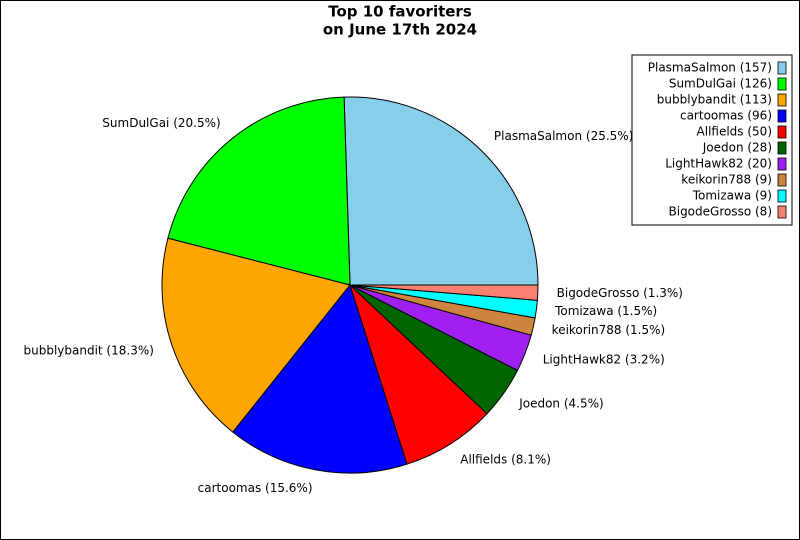  I want to click on slice-label: SumDulGai (20.5%), so click(161, 123).